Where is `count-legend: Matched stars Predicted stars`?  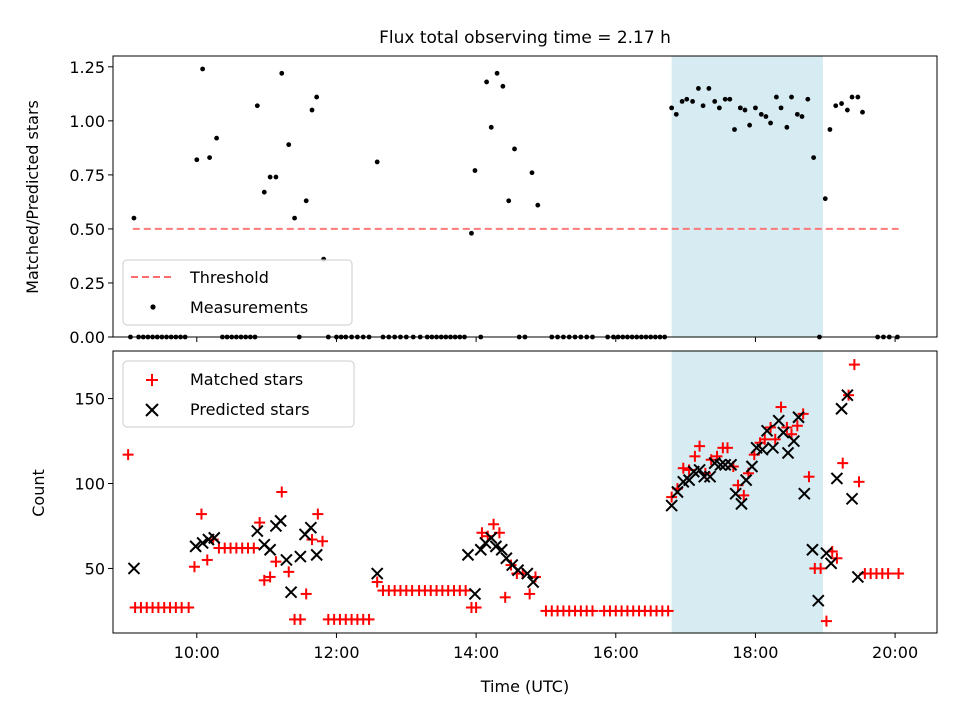
count-legend: Matched stars Predicted stars is located at coordinates (238, 394).